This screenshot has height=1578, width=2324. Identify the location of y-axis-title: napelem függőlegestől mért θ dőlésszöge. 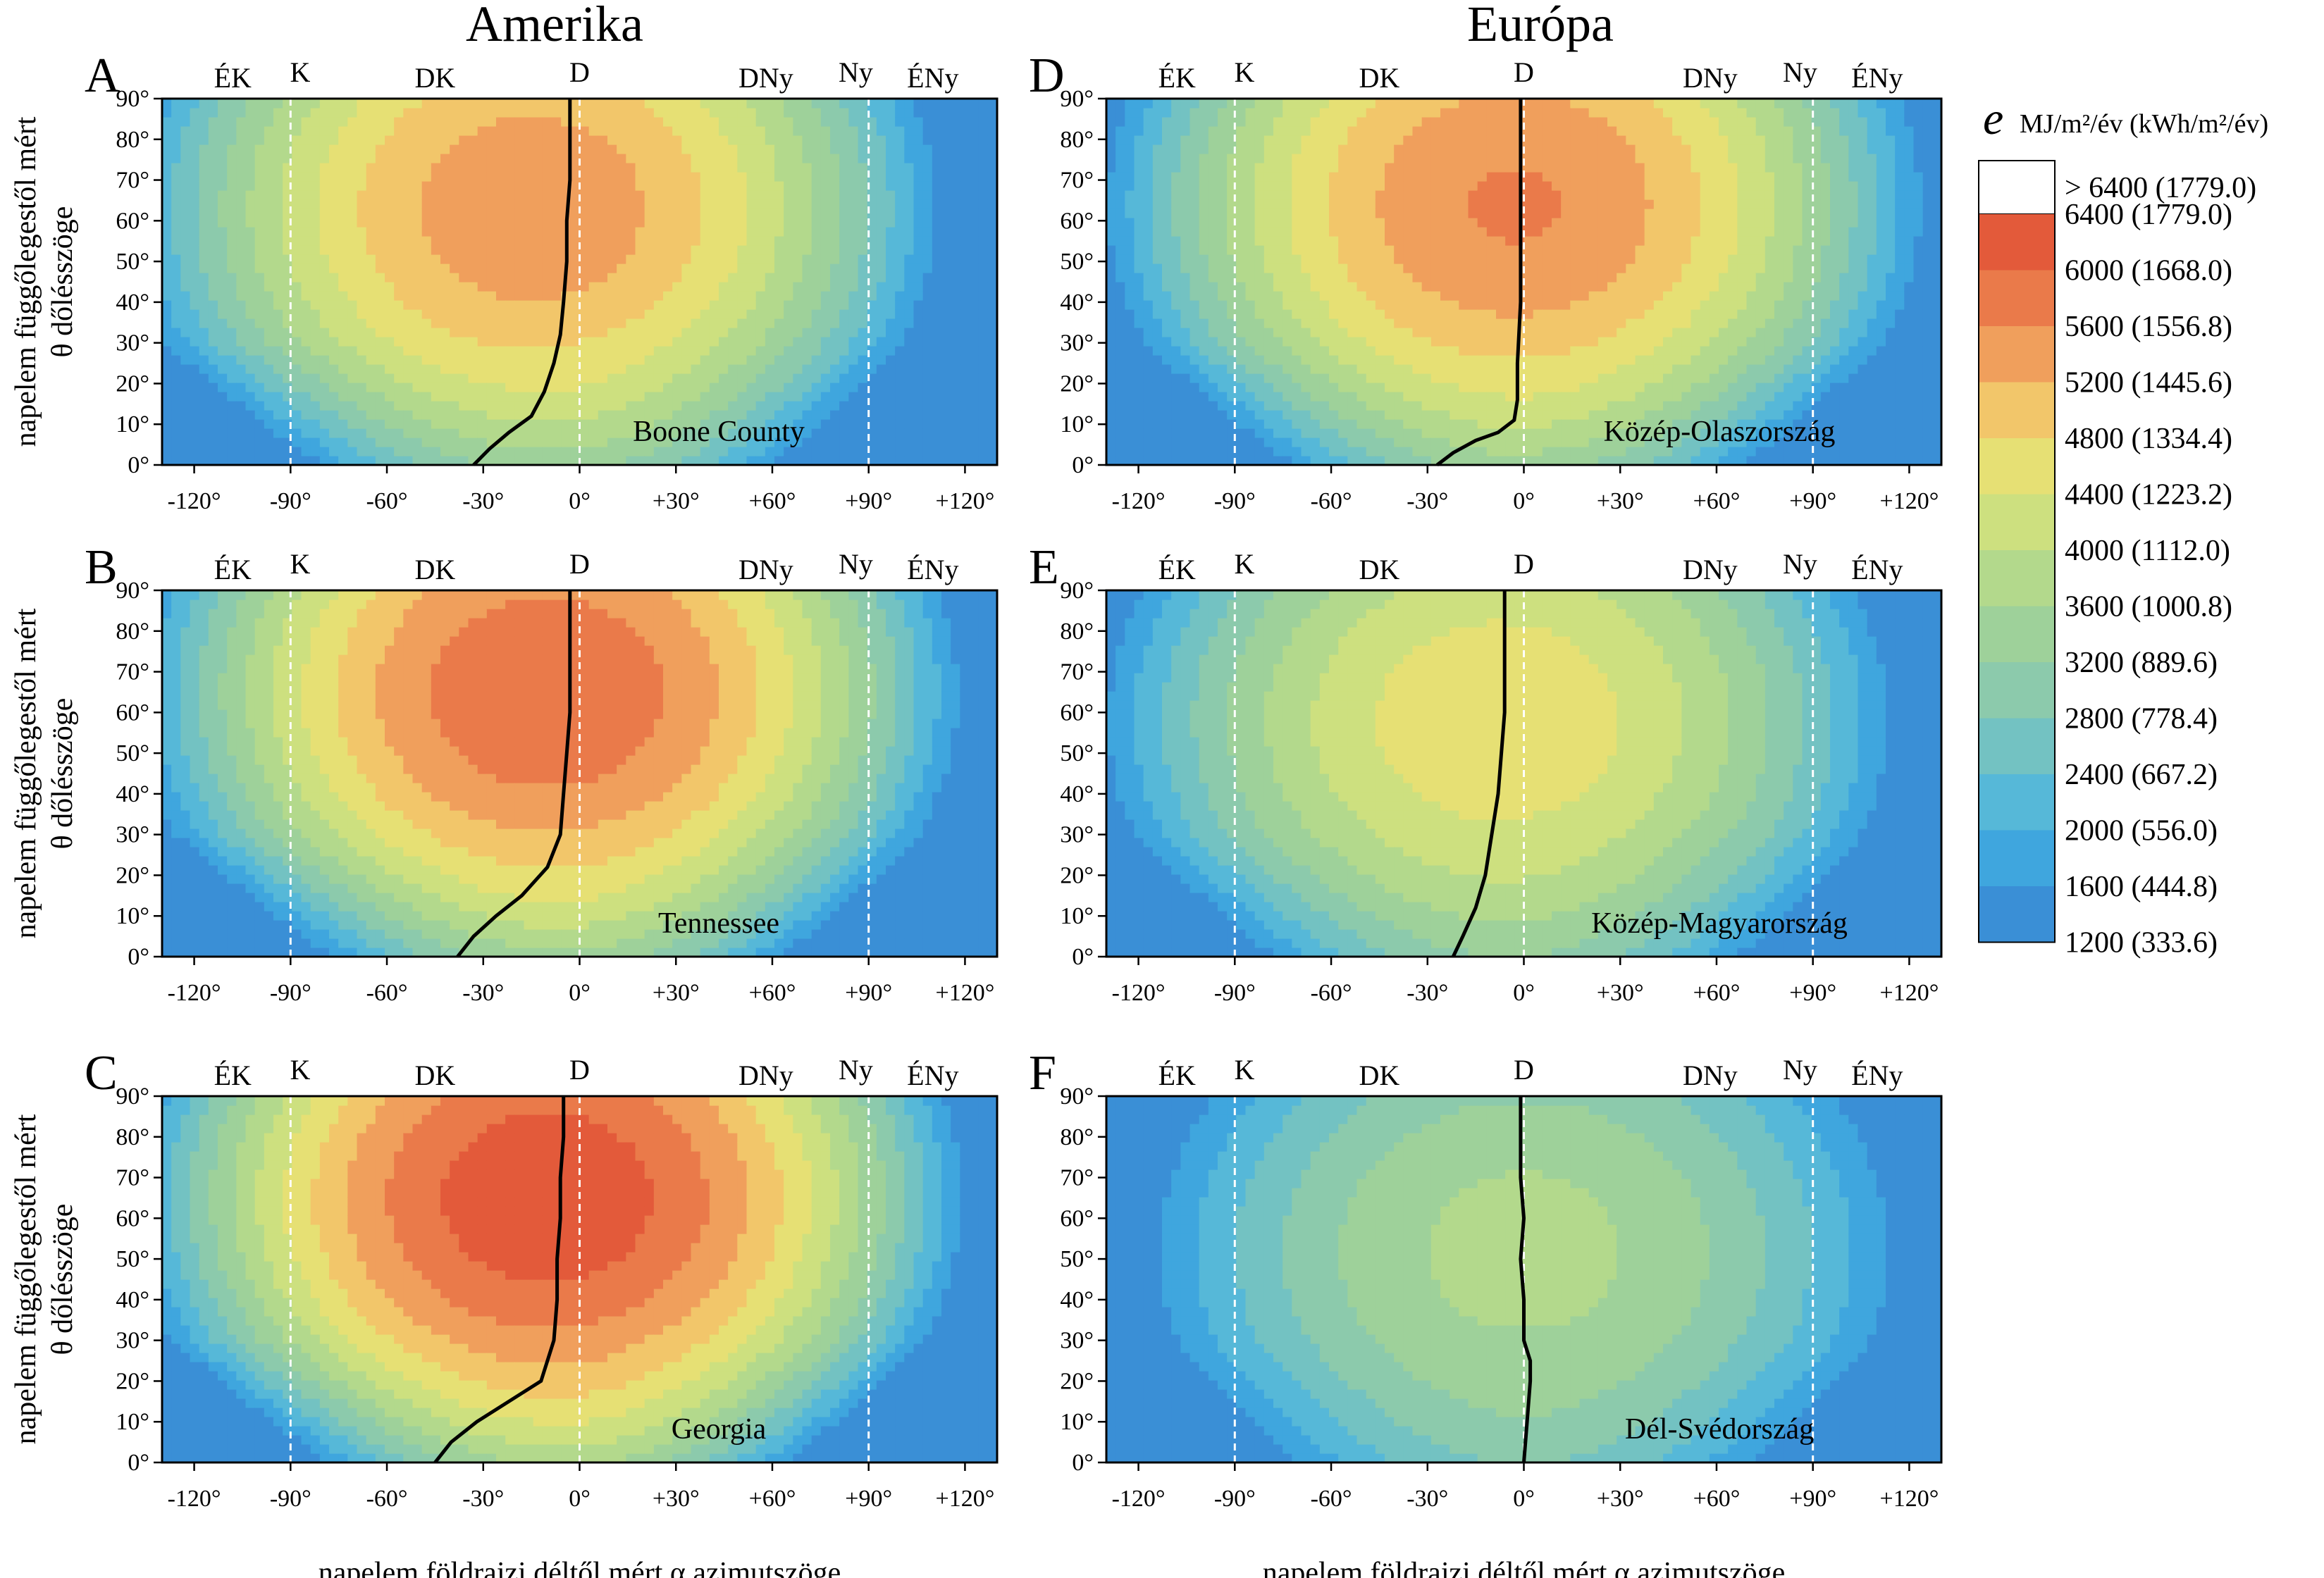
(45, 282).